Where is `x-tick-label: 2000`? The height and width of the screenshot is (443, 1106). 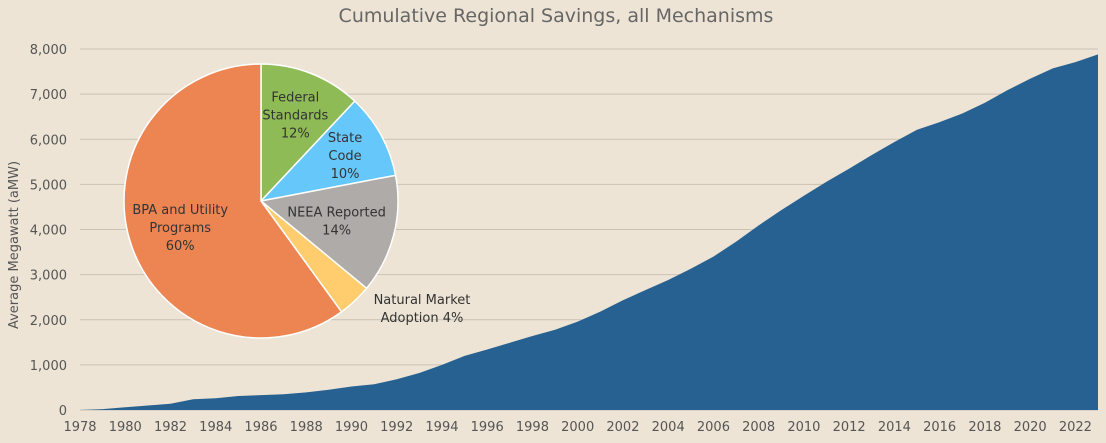 x-tick-label: 2000 is located at coordinates (577, 427).